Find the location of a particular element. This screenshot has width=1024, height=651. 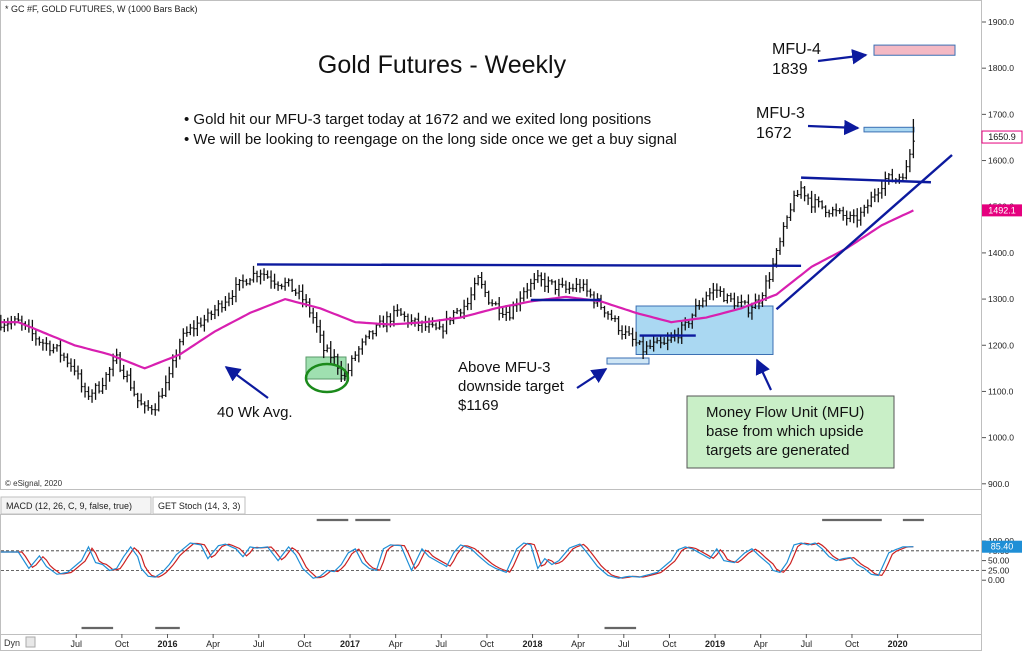

stochastic-last-badge: 85.40 is located at coordinates (1002, 546).